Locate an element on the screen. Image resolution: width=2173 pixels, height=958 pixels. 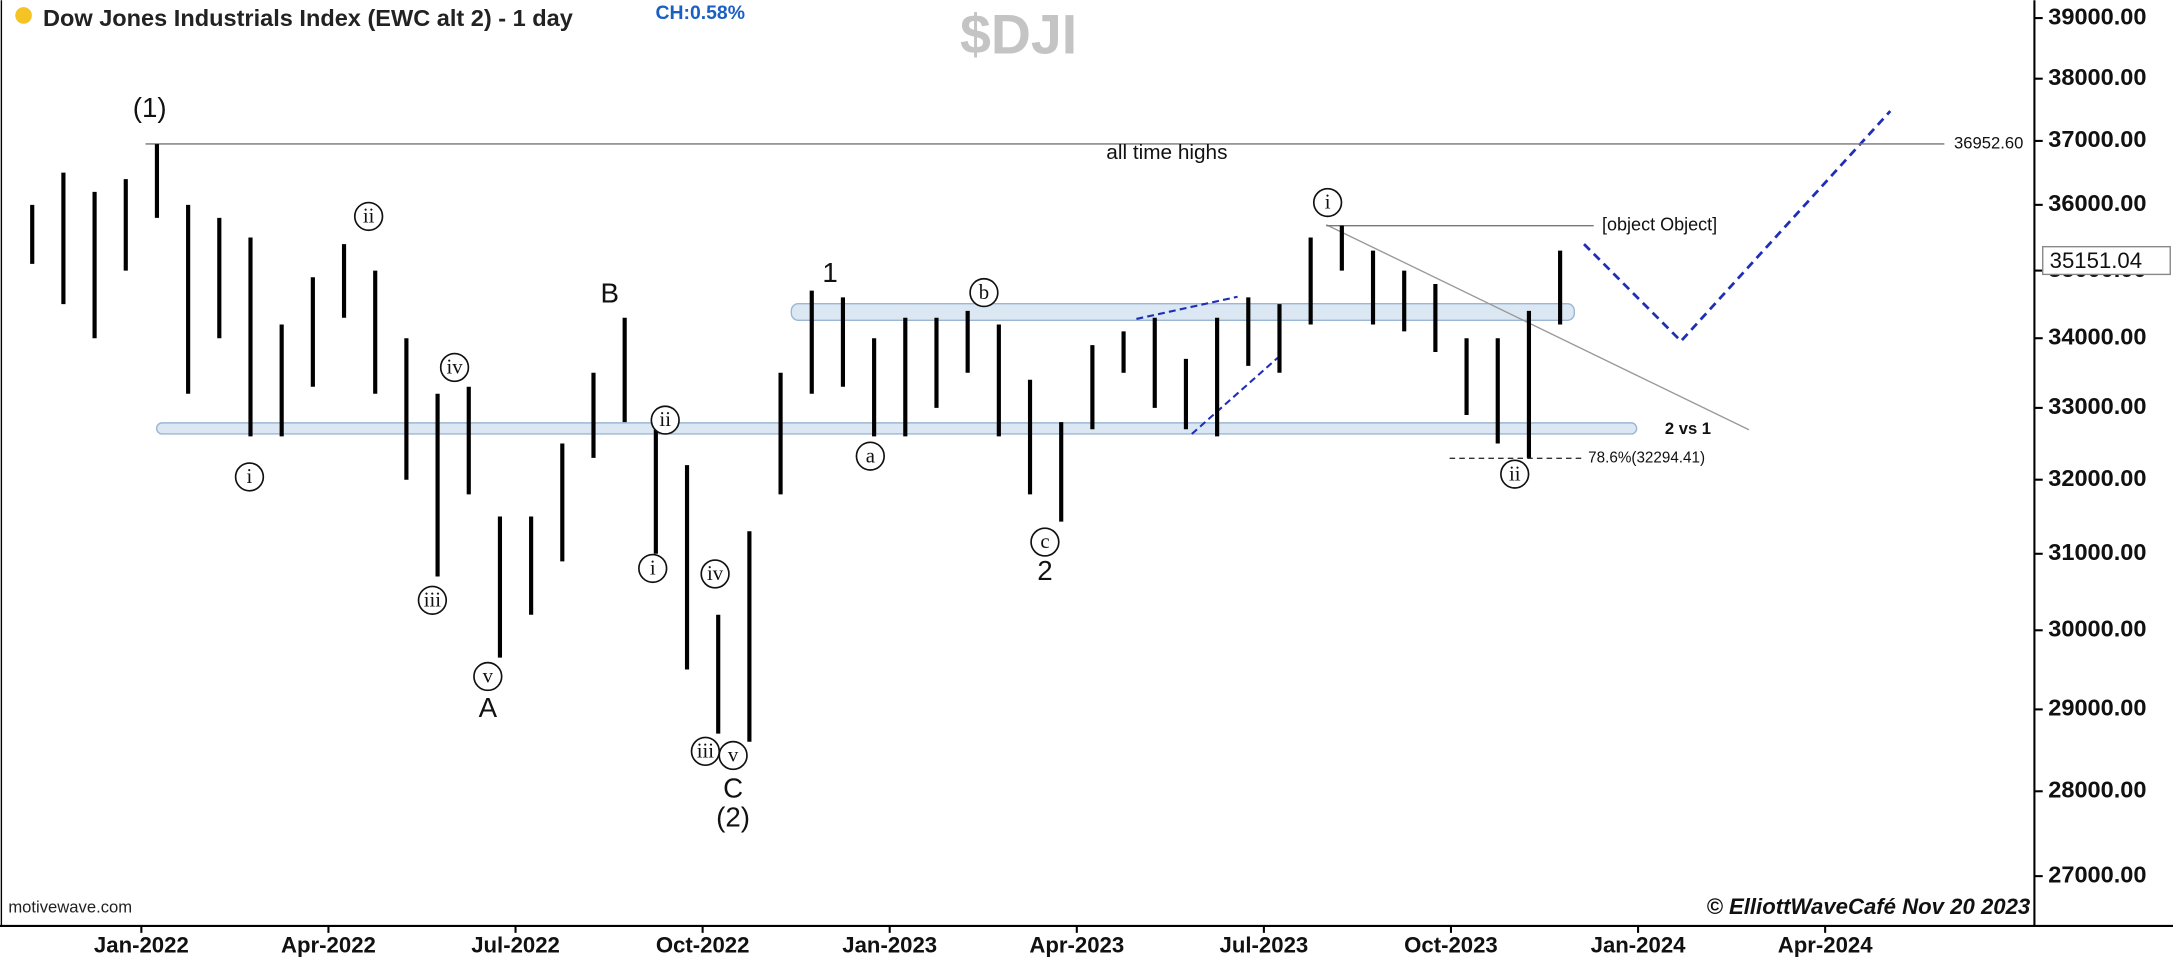
wave-label: a is located at coordinates (870, 455).